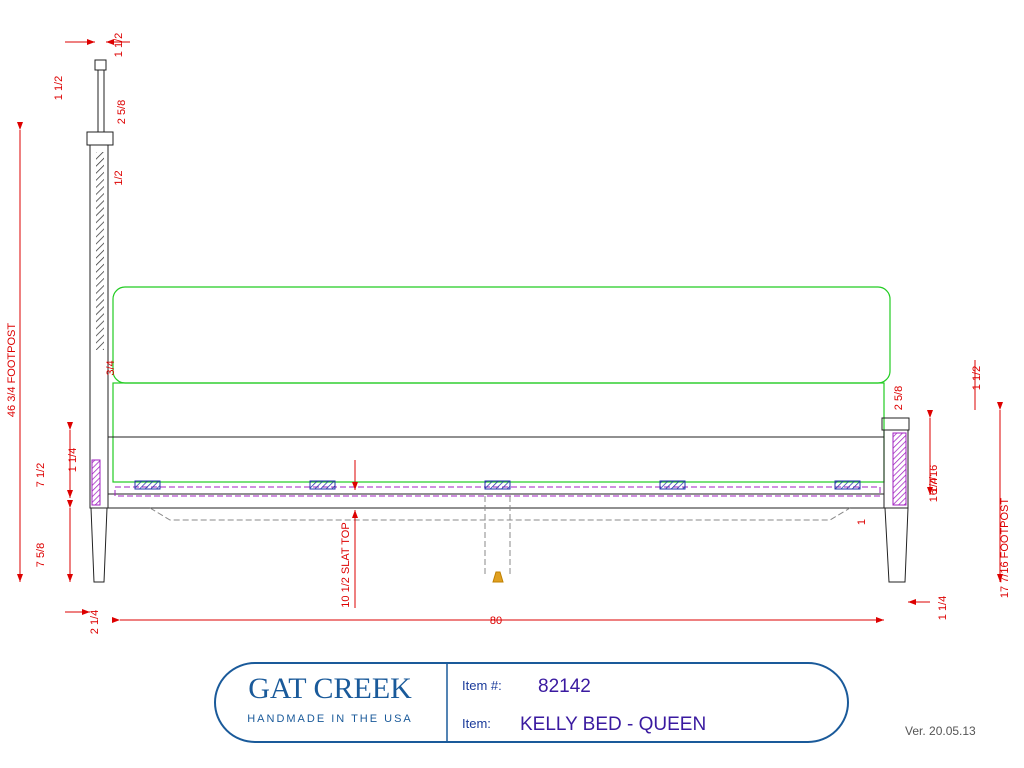 This screenshot has width=1024, height=768. I want to click on tagline: HANDMADE IN THE USA, so click(330, 719).